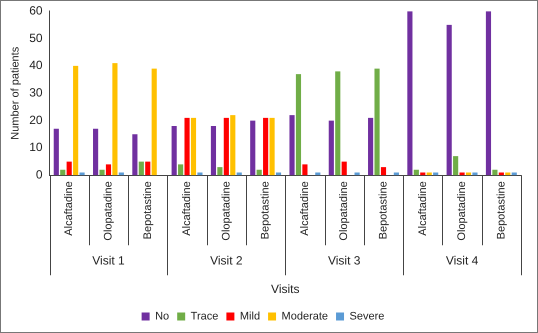 This screenshot has height=333, width=538. What do you see at coordinates (162, 316) in the screenshot?
I see `legend-label: No` at bounding box center [162, 316].